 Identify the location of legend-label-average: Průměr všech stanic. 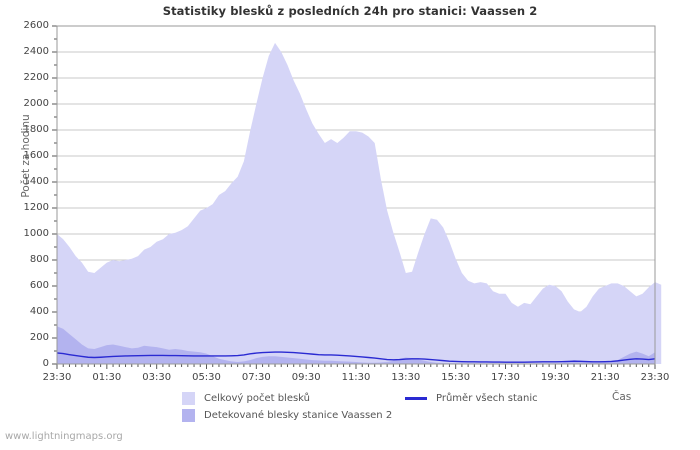
(487, 398).